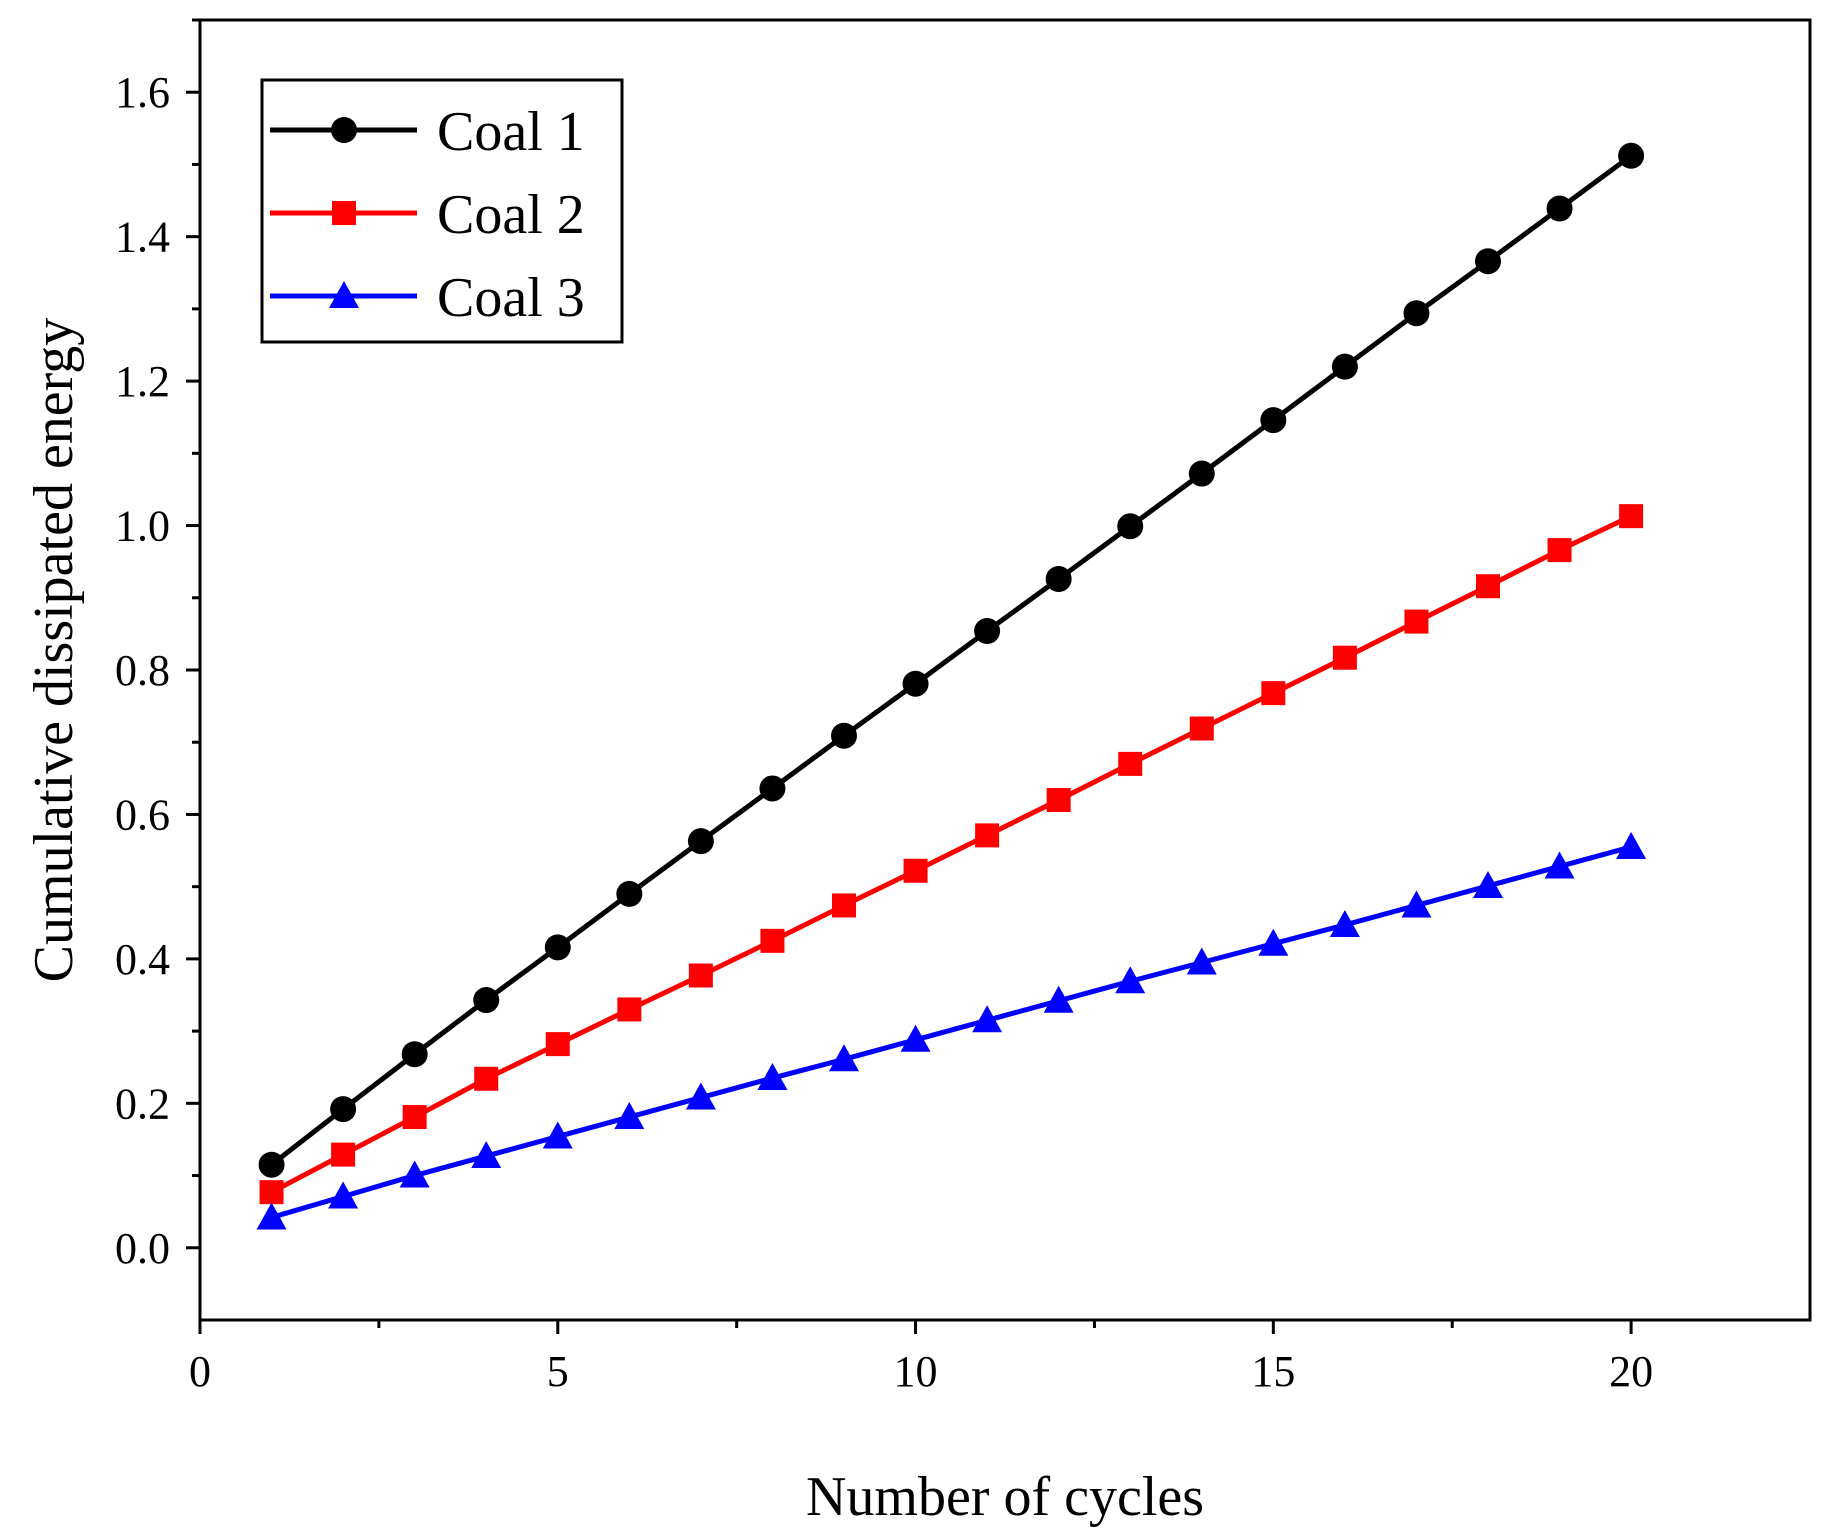  Describe the element at coordinates (142, 1248) in the screenshot. I see `y-tick-label: 0.0` at that location.